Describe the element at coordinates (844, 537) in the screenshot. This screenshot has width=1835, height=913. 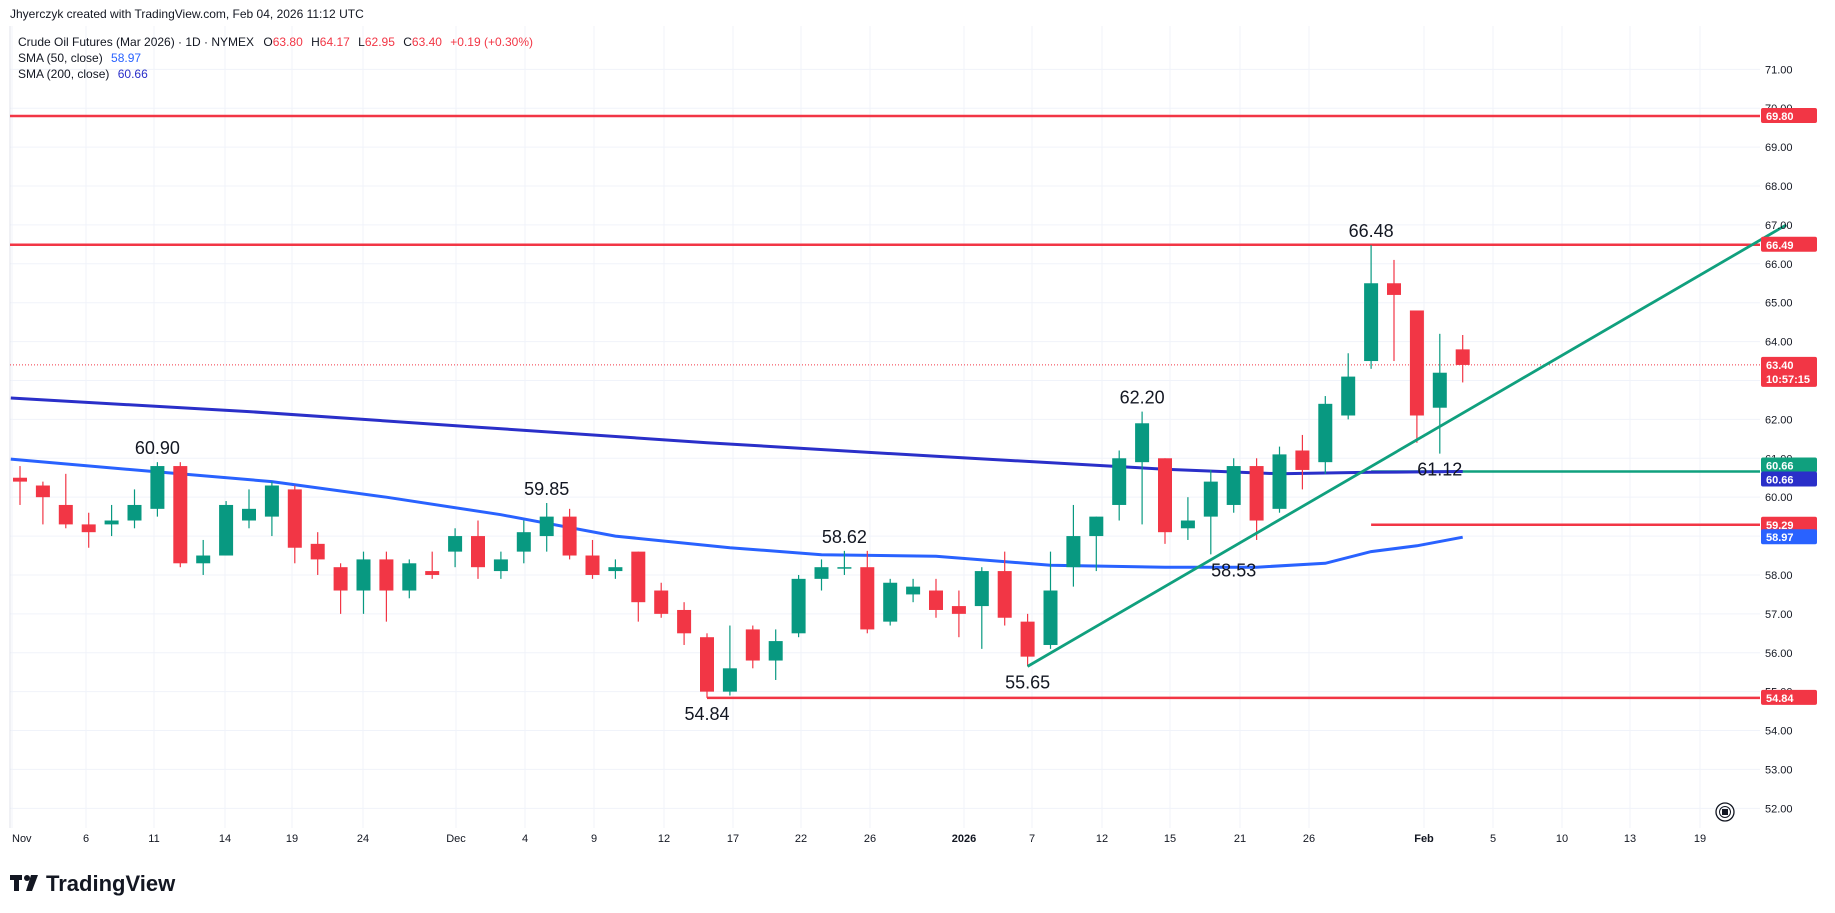
I see `price-annotation: 58.62` at that location.